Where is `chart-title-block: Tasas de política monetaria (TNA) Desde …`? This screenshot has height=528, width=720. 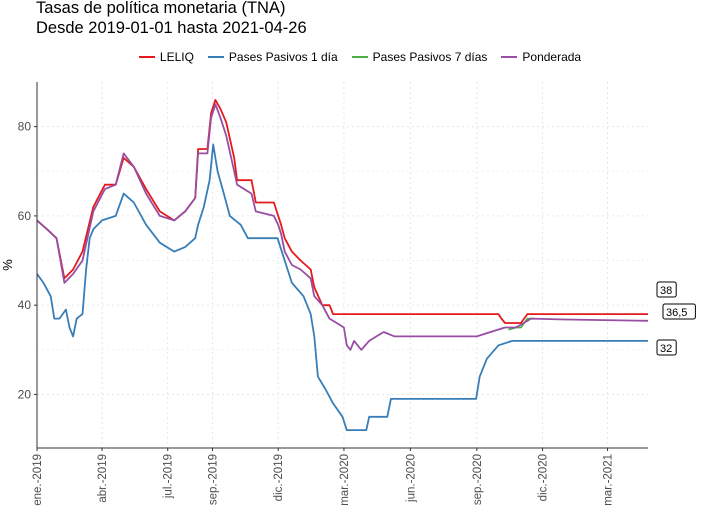
chart-title-block: Tasas de política monetaria (TNA) Desde … is located at coordinates (171, 19).